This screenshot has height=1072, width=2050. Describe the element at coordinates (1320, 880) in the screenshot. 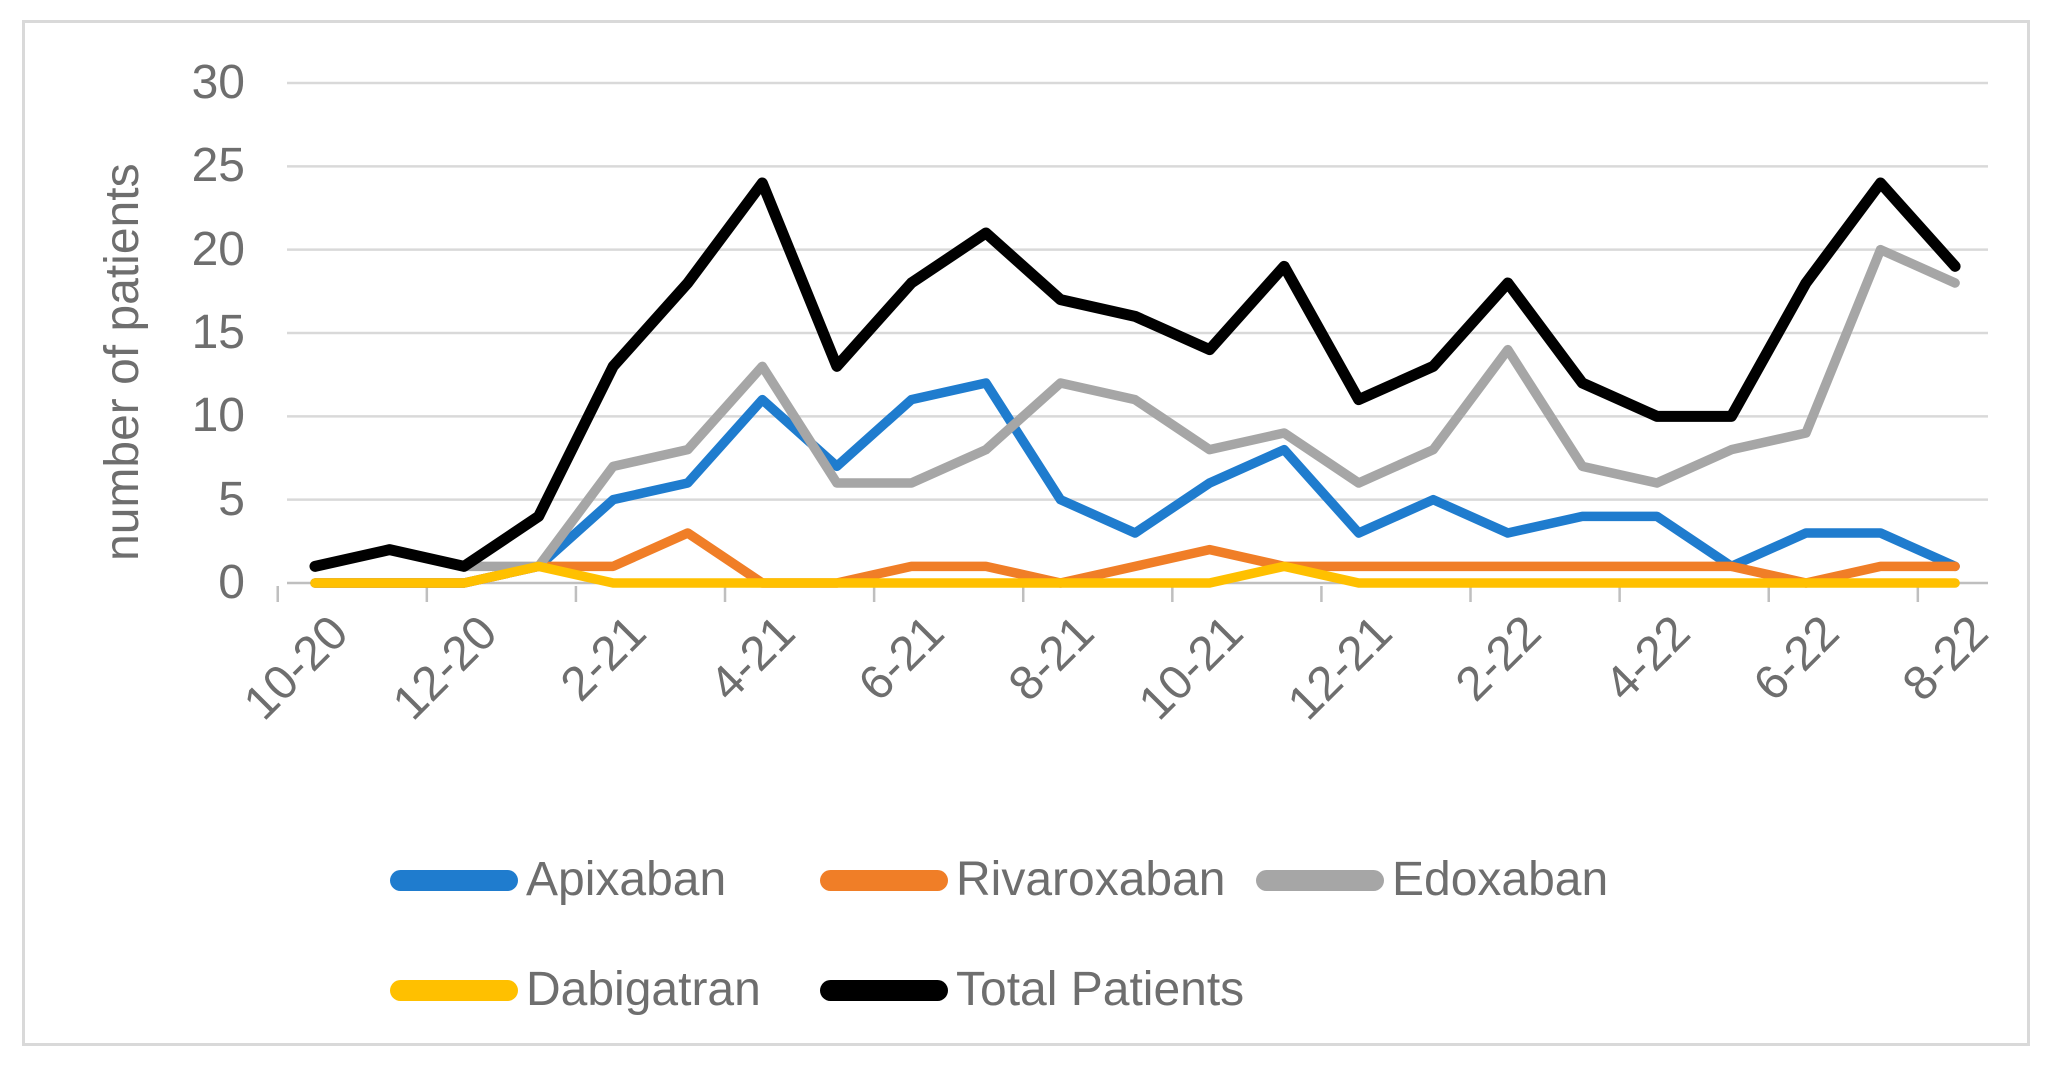

I see `legend-swatch-edoxaban` at that location.